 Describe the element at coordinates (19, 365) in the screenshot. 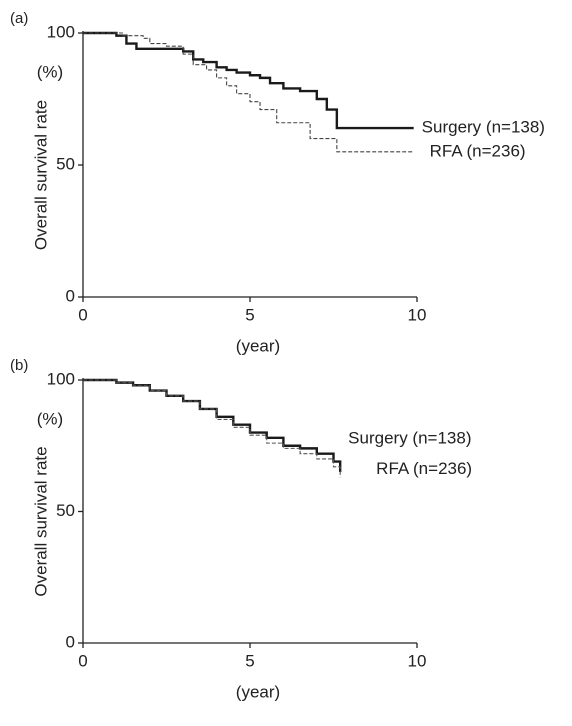

I see `panel-label: (b)` at that location.